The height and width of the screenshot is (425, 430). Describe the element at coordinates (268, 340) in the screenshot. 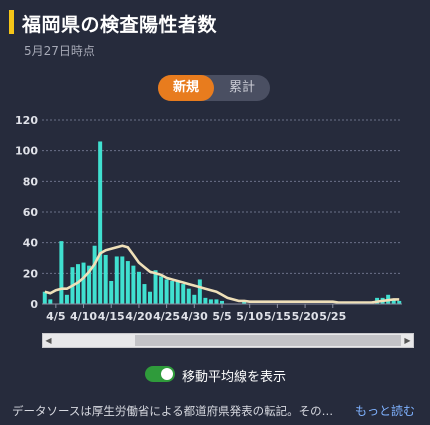

I see `scroll-thumb` at that location.